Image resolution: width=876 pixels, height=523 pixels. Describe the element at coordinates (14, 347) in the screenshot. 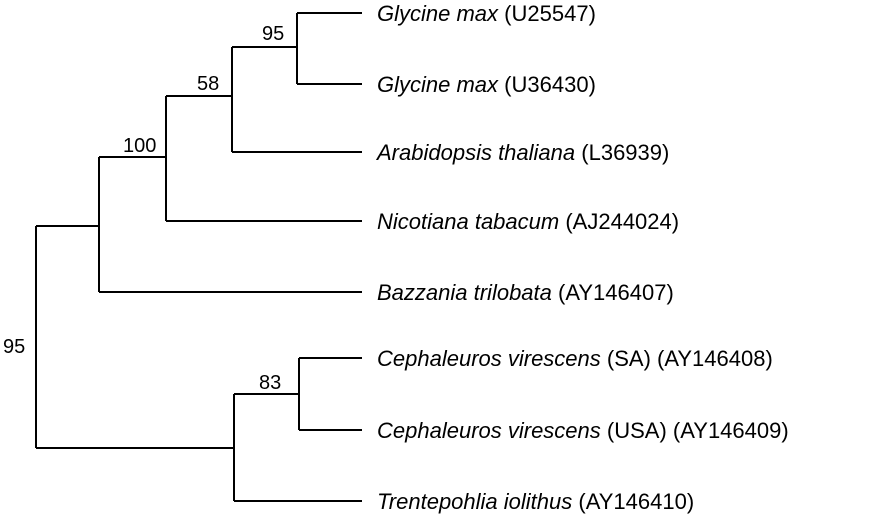

I see `bootstrap-root: 95` at that location.